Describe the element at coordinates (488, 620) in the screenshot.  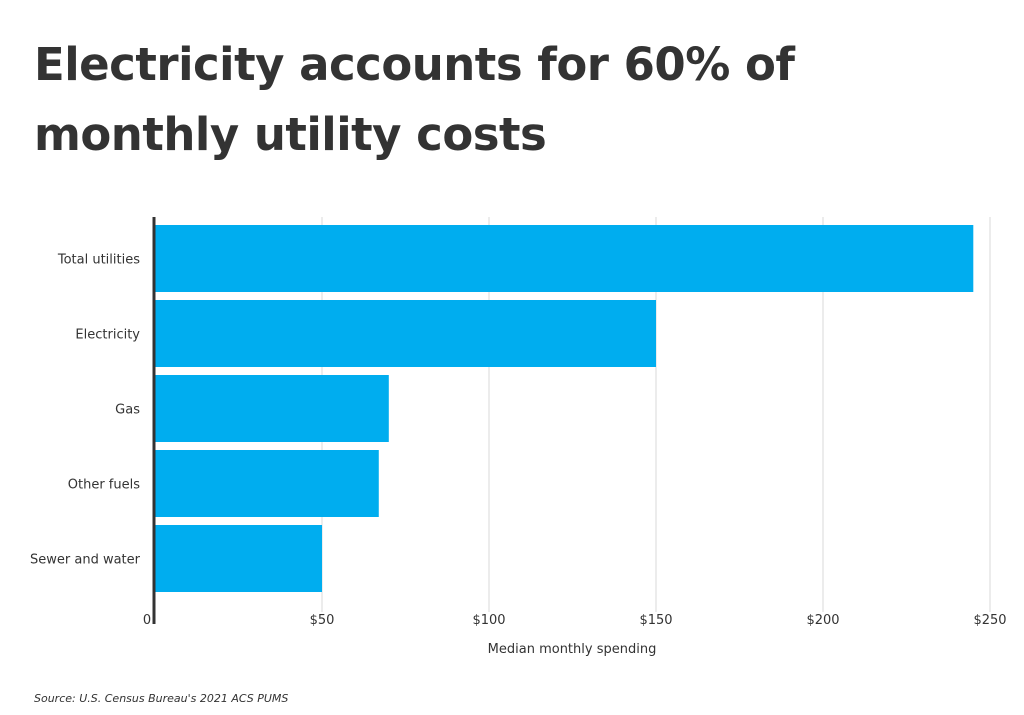
I see `x-tick-label: $100` at that location.